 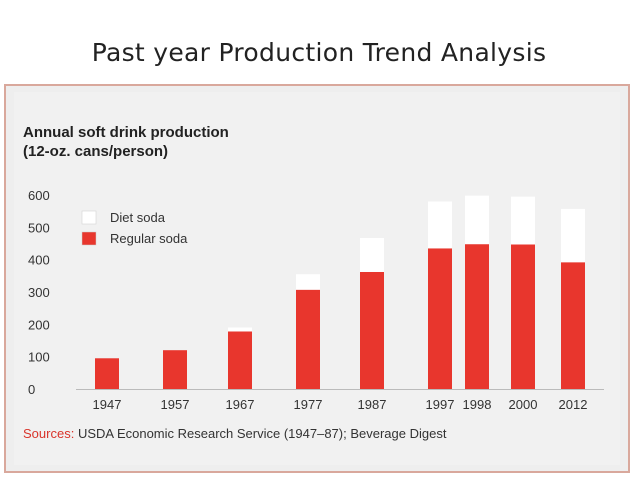 What do you see at coordinates (440, 225) in the screenshot?
I see `diet-soda-bar-1997` at bounding box center [440, 225].